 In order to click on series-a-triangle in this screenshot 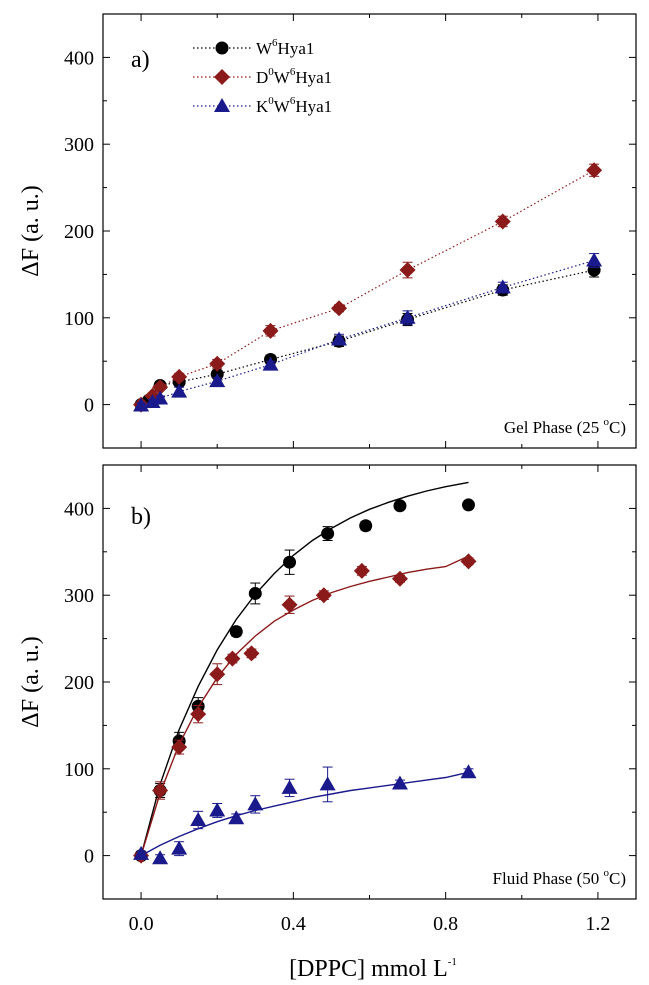, I will do `click(368, 332)`.